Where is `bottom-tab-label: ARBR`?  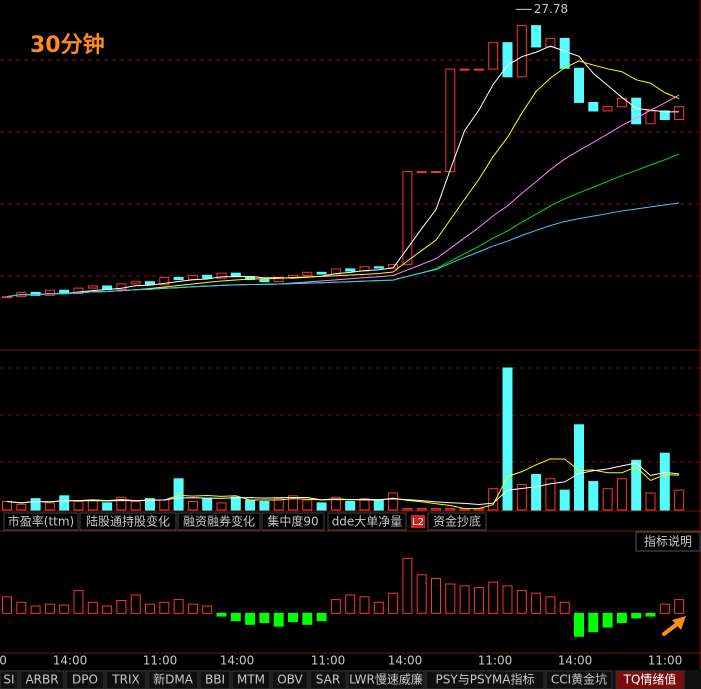 bottom-tab-label: ARBR is located at coordinates (41, 680).